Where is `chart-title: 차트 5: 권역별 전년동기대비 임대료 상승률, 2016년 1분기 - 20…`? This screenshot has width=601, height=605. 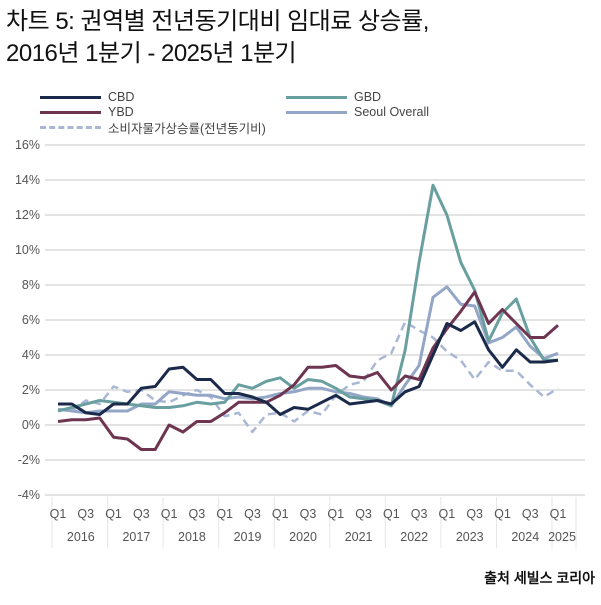 chart-title: 차트 5: 권역별 전년동기대비 임대료 상승률, 2016년 1분기 - 20… is located at coordinates (217, 38).